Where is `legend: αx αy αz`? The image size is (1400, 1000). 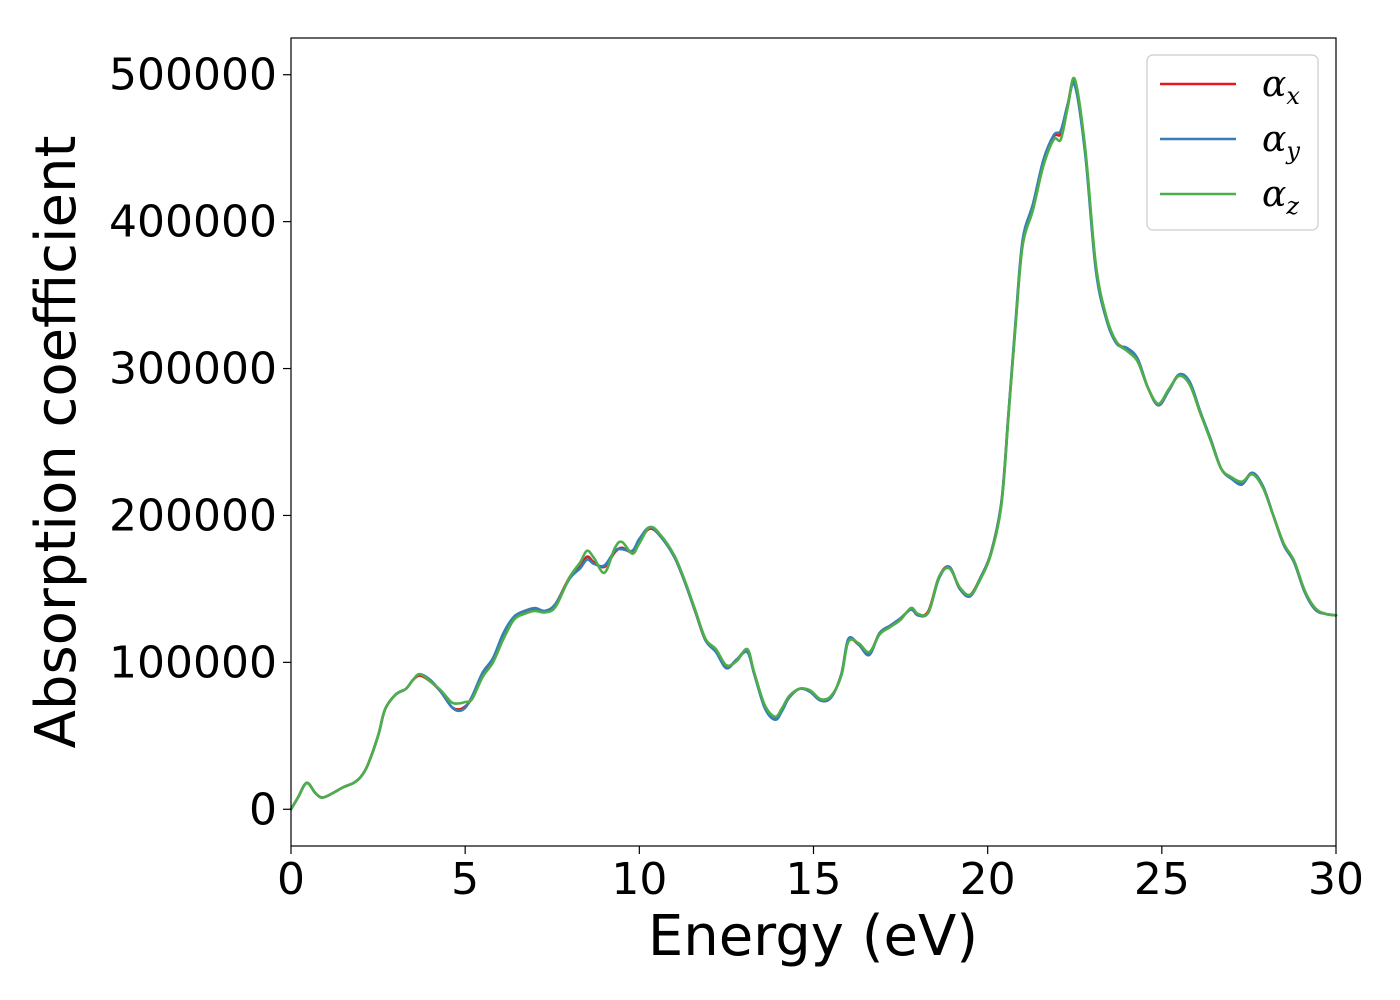 legend: αx αy αz is located at coordinates (1232, 142).